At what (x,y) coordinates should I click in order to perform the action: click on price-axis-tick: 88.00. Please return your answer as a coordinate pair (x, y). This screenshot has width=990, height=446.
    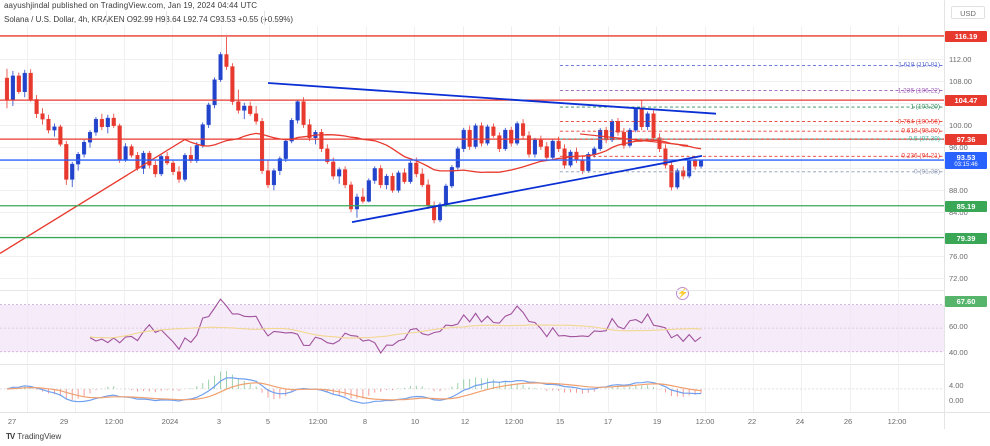
    Looking at the image, I should click on (958, 191).